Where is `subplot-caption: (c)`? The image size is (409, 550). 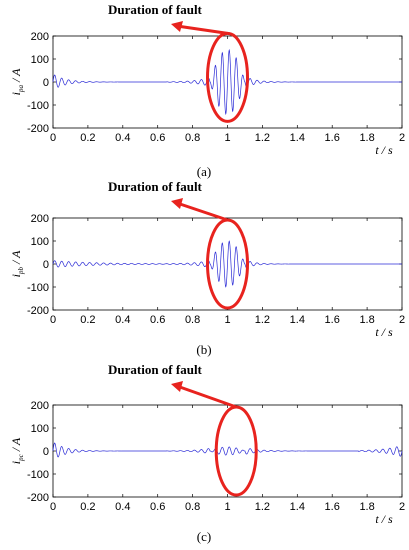 subplot-caption: (c) is located at coordinates (204, 536).